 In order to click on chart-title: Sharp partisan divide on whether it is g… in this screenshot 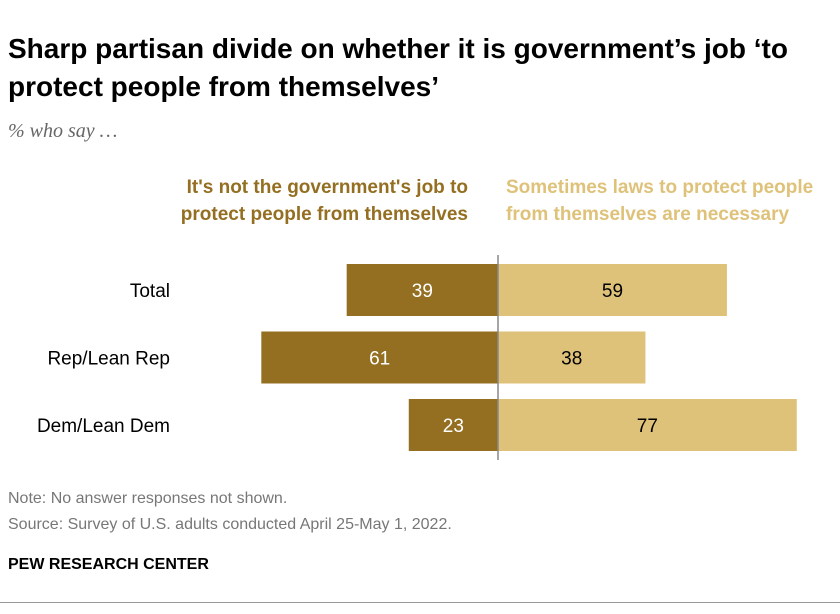, I will do `click(398, 67)`.